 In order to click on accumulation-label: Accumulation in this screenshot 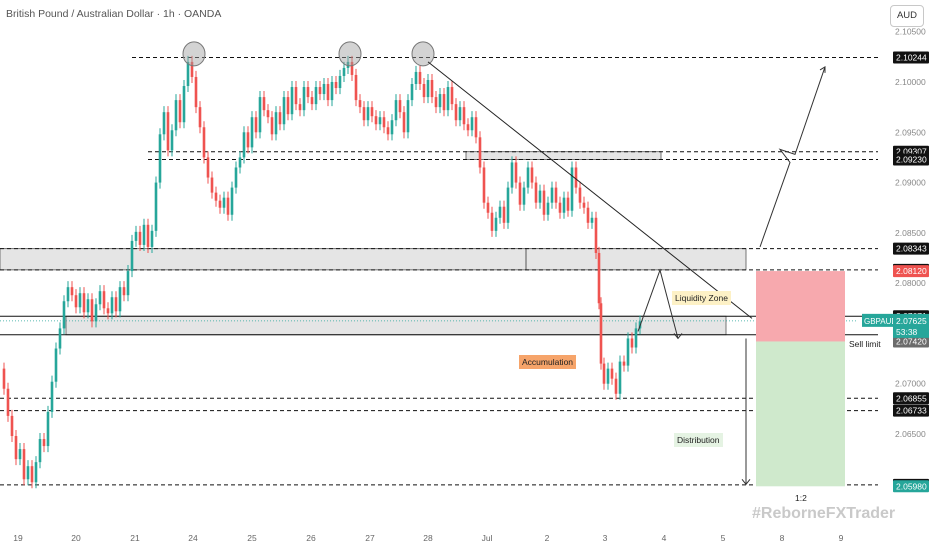, I will do `click(548, 362)`.